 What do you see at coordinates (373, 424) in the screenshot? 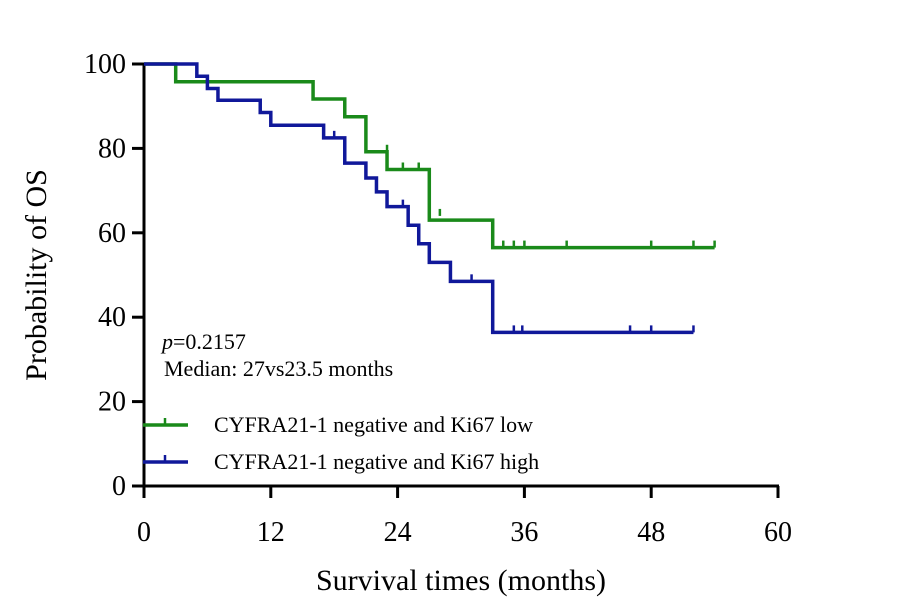
I see `legend-label: CYFRA21-1 negative and Ki67 low` at bounding box center [373, 424].